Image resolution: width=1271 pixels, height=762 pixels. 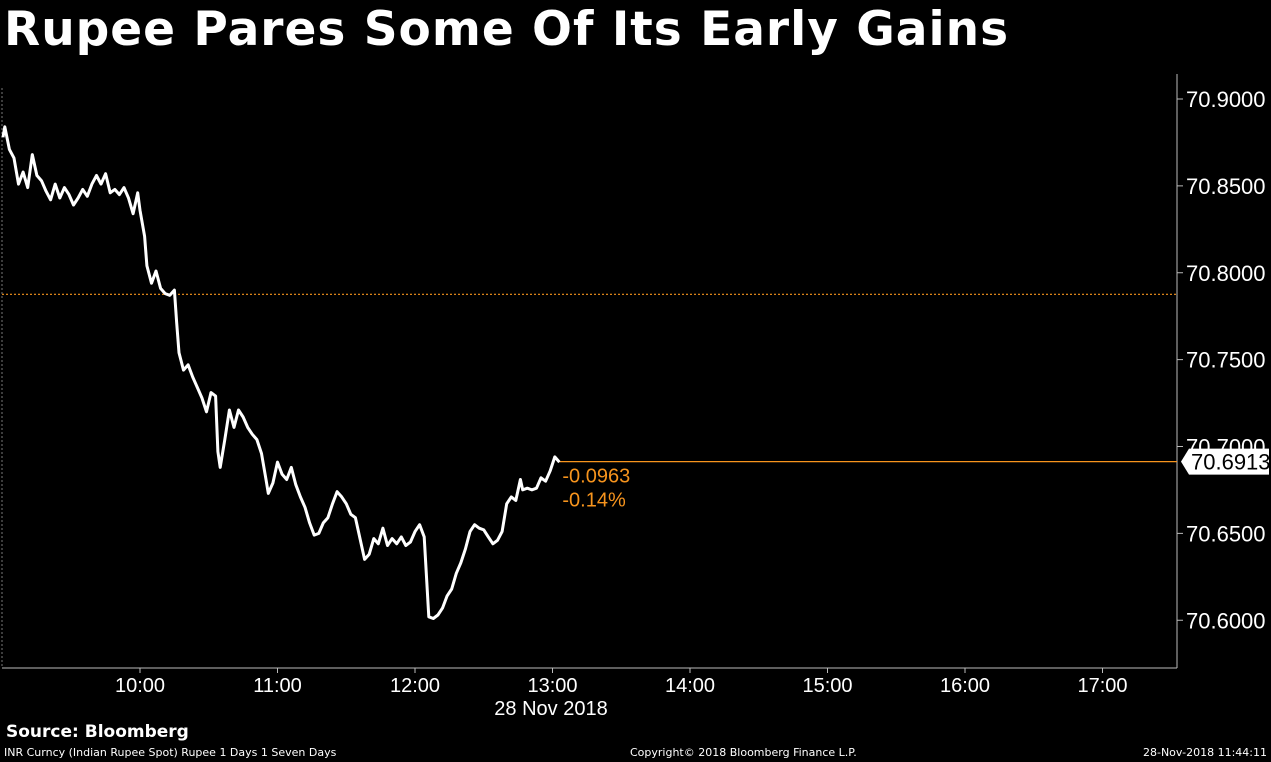 What do you see at coordinates (1226, 273) in the screenshot?
I see `y-tick-label: 70.8000` at bounding box center [1226, 273].